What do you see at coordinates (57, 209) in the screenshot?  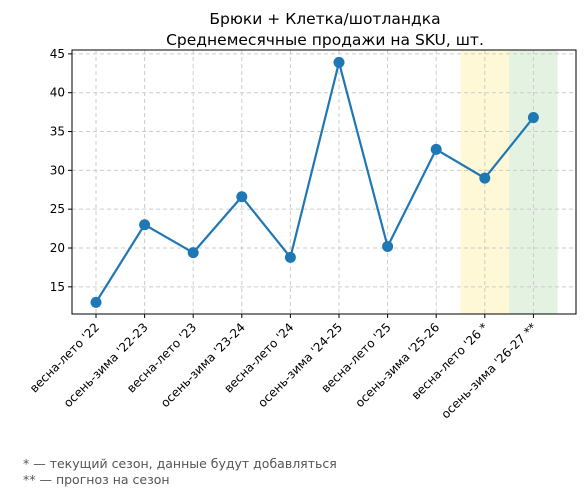 I see `y-tick-label-2: 25` at bounding box center [57, 209].